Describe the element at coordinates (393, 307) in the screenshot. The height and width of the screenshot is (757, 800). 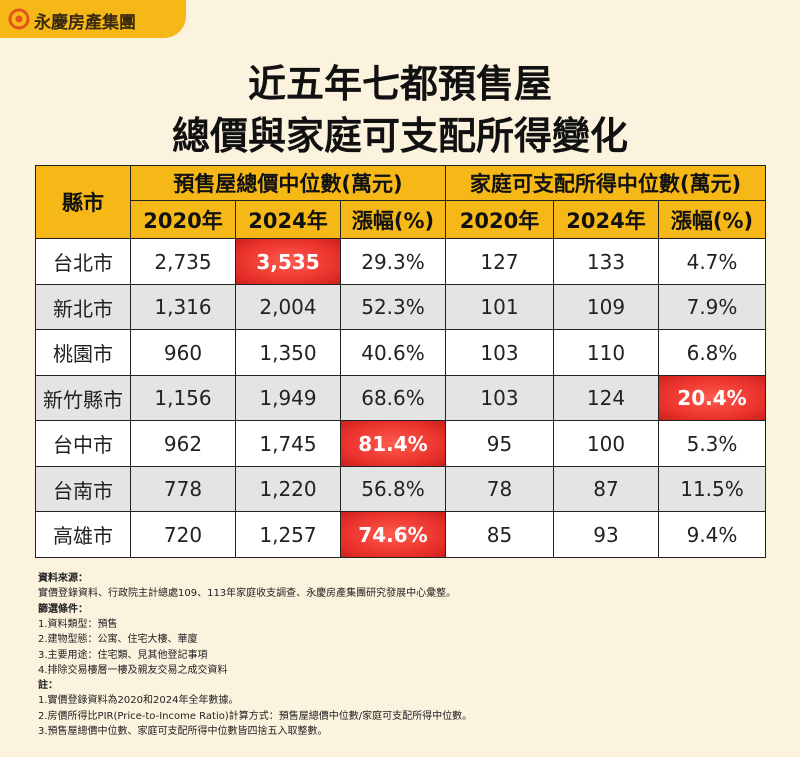
I see `table-cell: 52.3%` at that location.